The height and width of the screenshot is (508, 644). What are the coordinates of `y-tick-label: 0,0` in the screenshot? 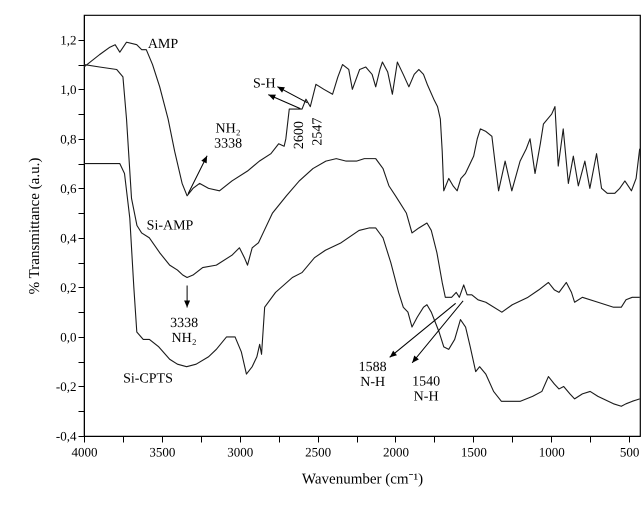 It's located at (68, 336).